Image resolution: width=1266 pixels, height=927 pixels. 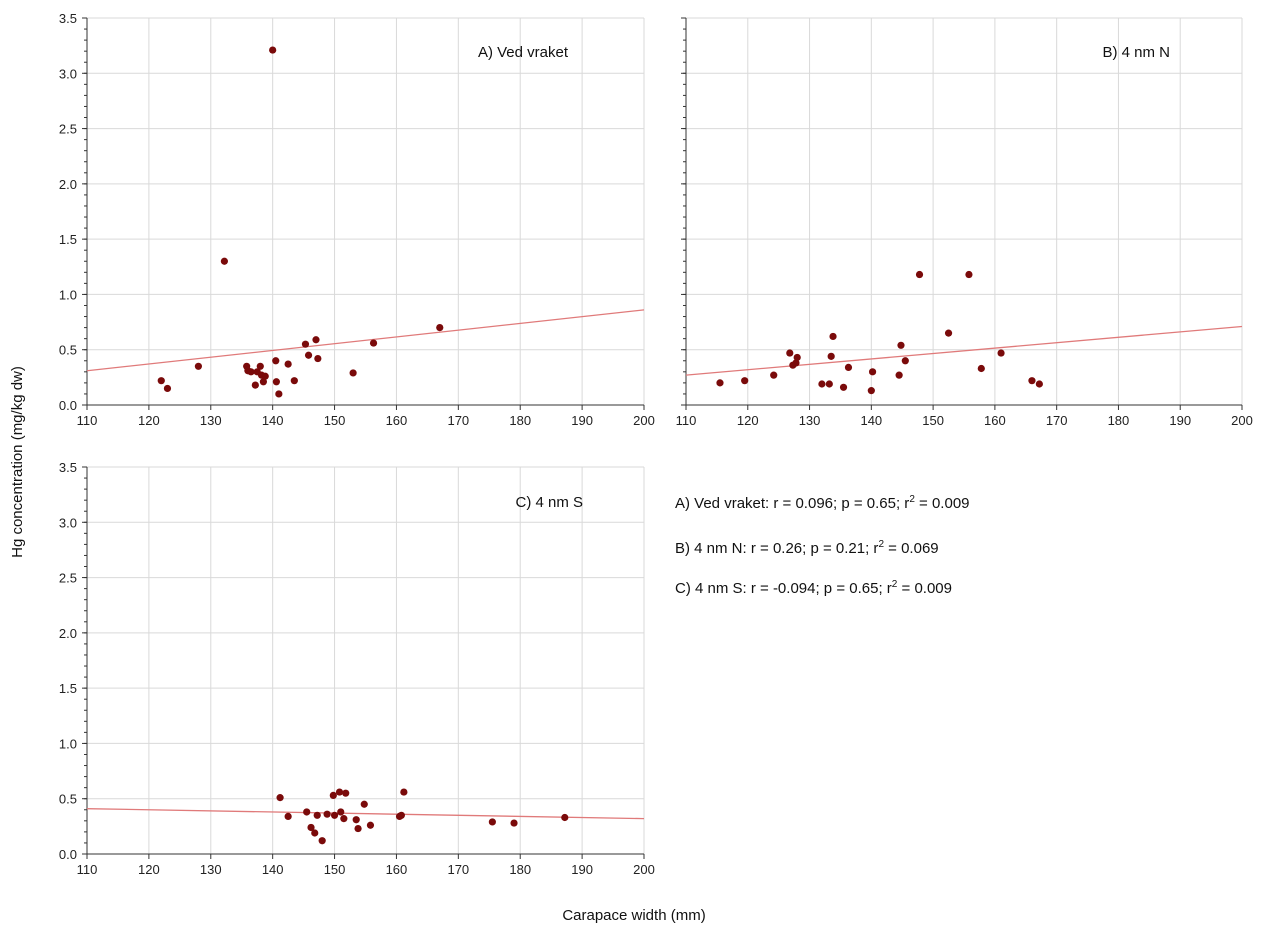 I want to click on y-tick-label: 3.5, so click(x=68, y=467).